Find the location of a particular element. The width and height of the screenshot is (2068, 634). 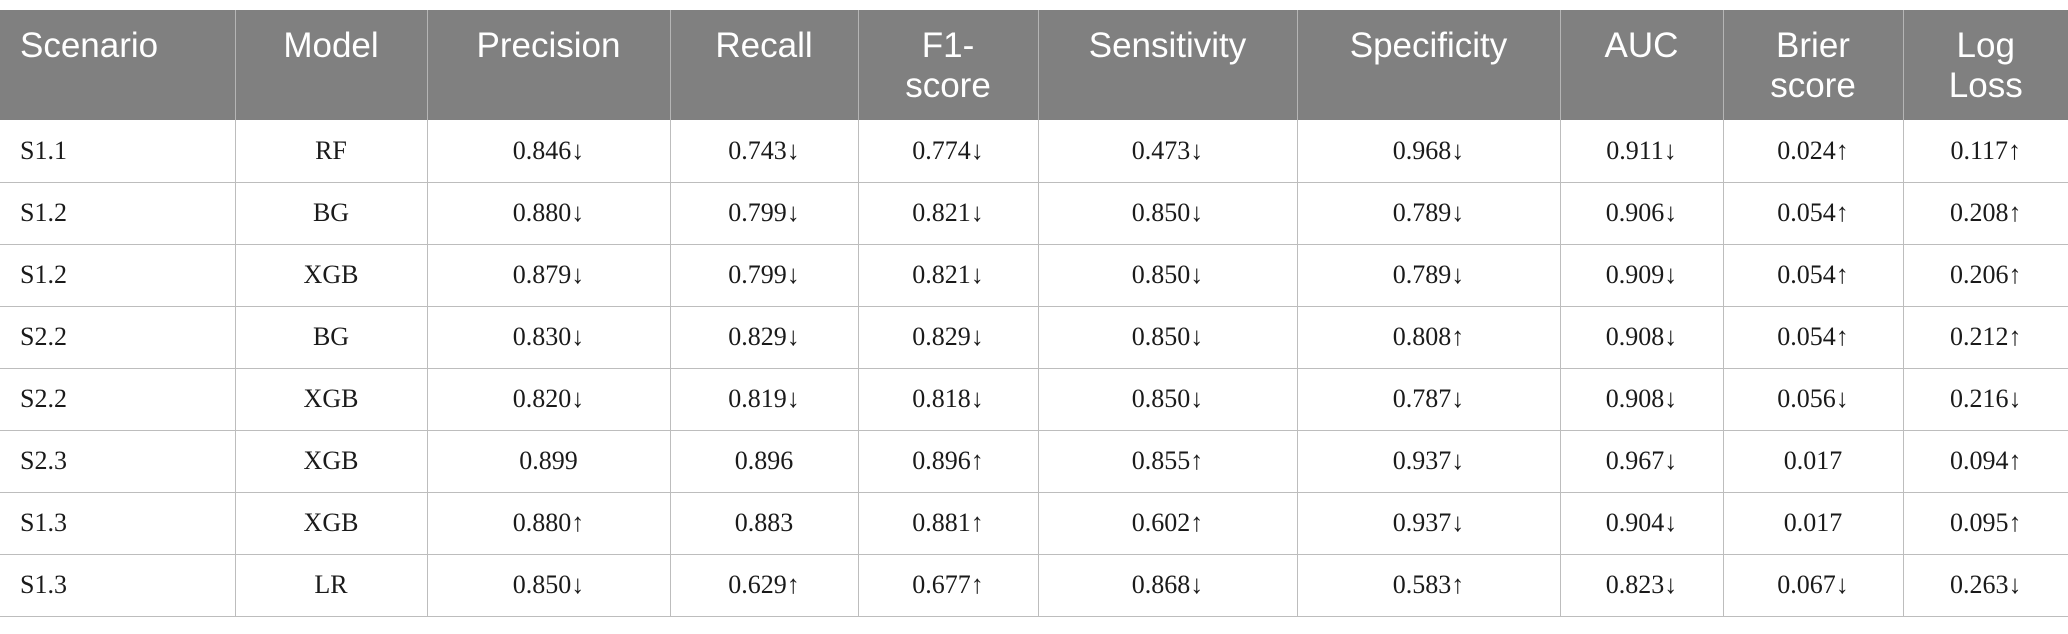

table-cell: S2.3 is located at coordinates (118, 461).